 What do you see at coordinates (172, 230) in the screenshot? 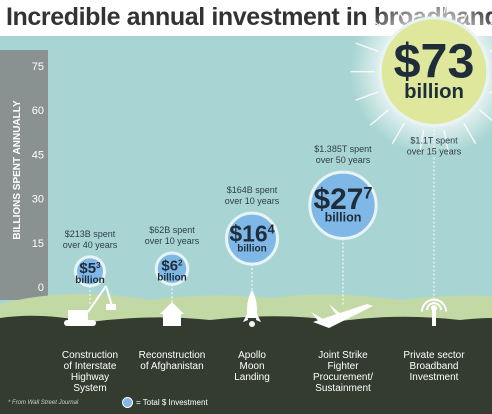
I see `spent-note: $62B spent` at bounding box center [172, 230].